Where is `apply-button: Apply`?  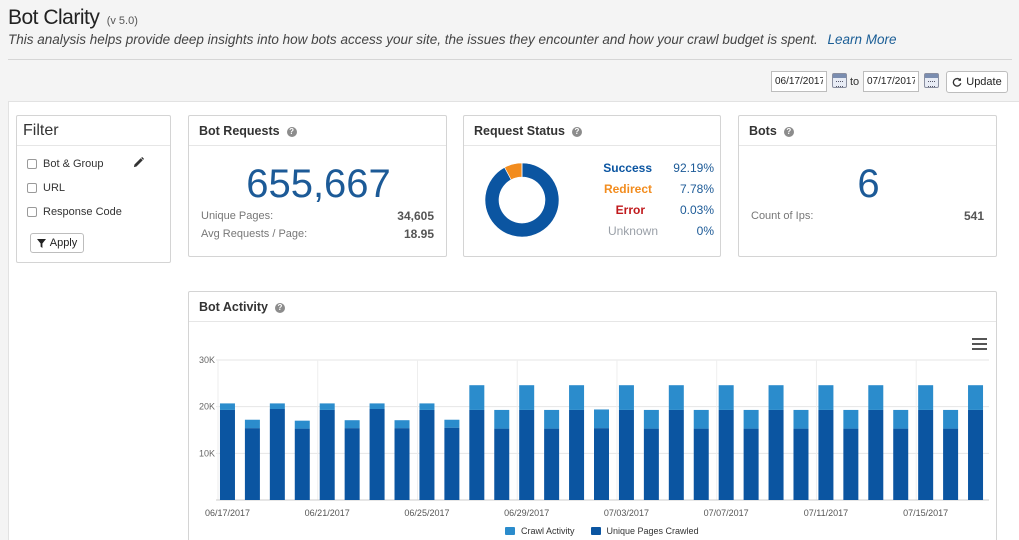
apply-button: Apply is located at coordinates (57, 243).